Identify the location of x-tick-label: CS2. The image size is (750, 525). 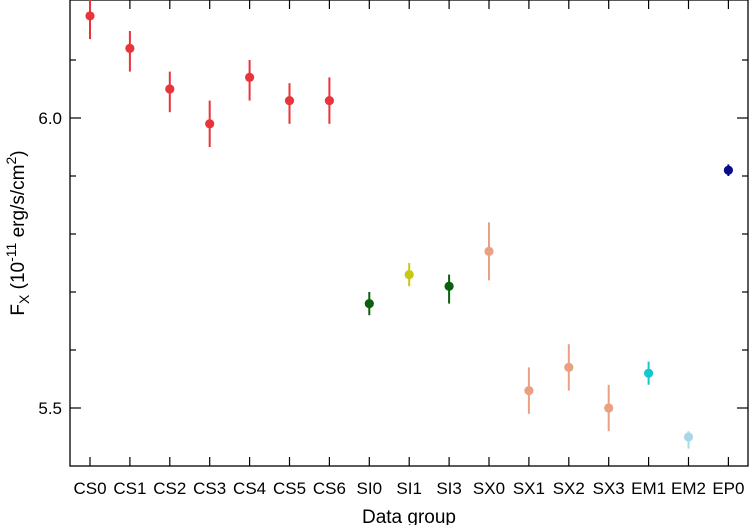
(169, 488).